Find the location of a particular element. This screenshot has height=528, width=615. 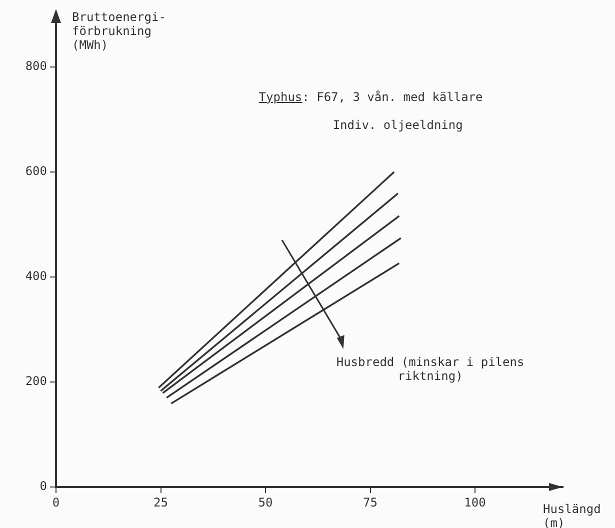

y-tick-label: 800 is located at coordinates (36, 66).